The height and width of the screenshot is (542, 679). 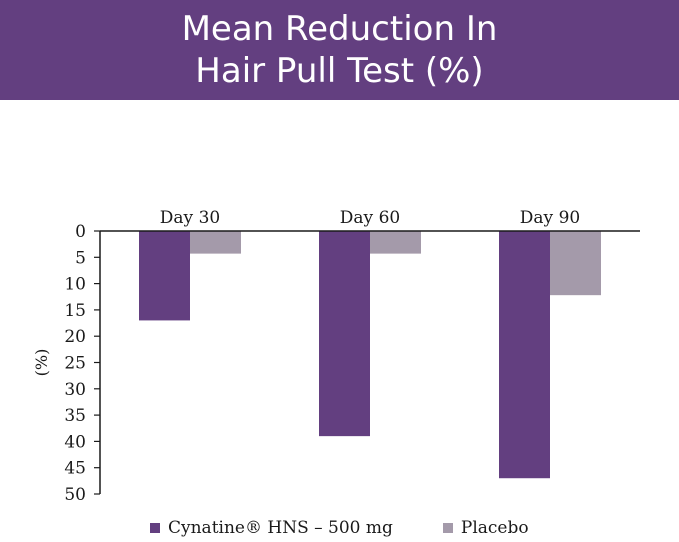 I want to click on y-tick-label-40: 40, so click(x=75, y=442).